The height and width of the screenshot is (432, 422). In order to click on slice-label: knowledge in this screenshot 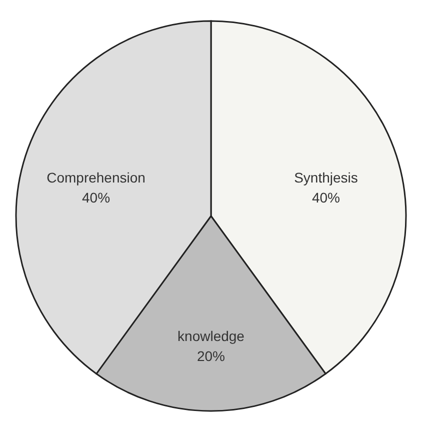, I will do `click(211, 336)`.